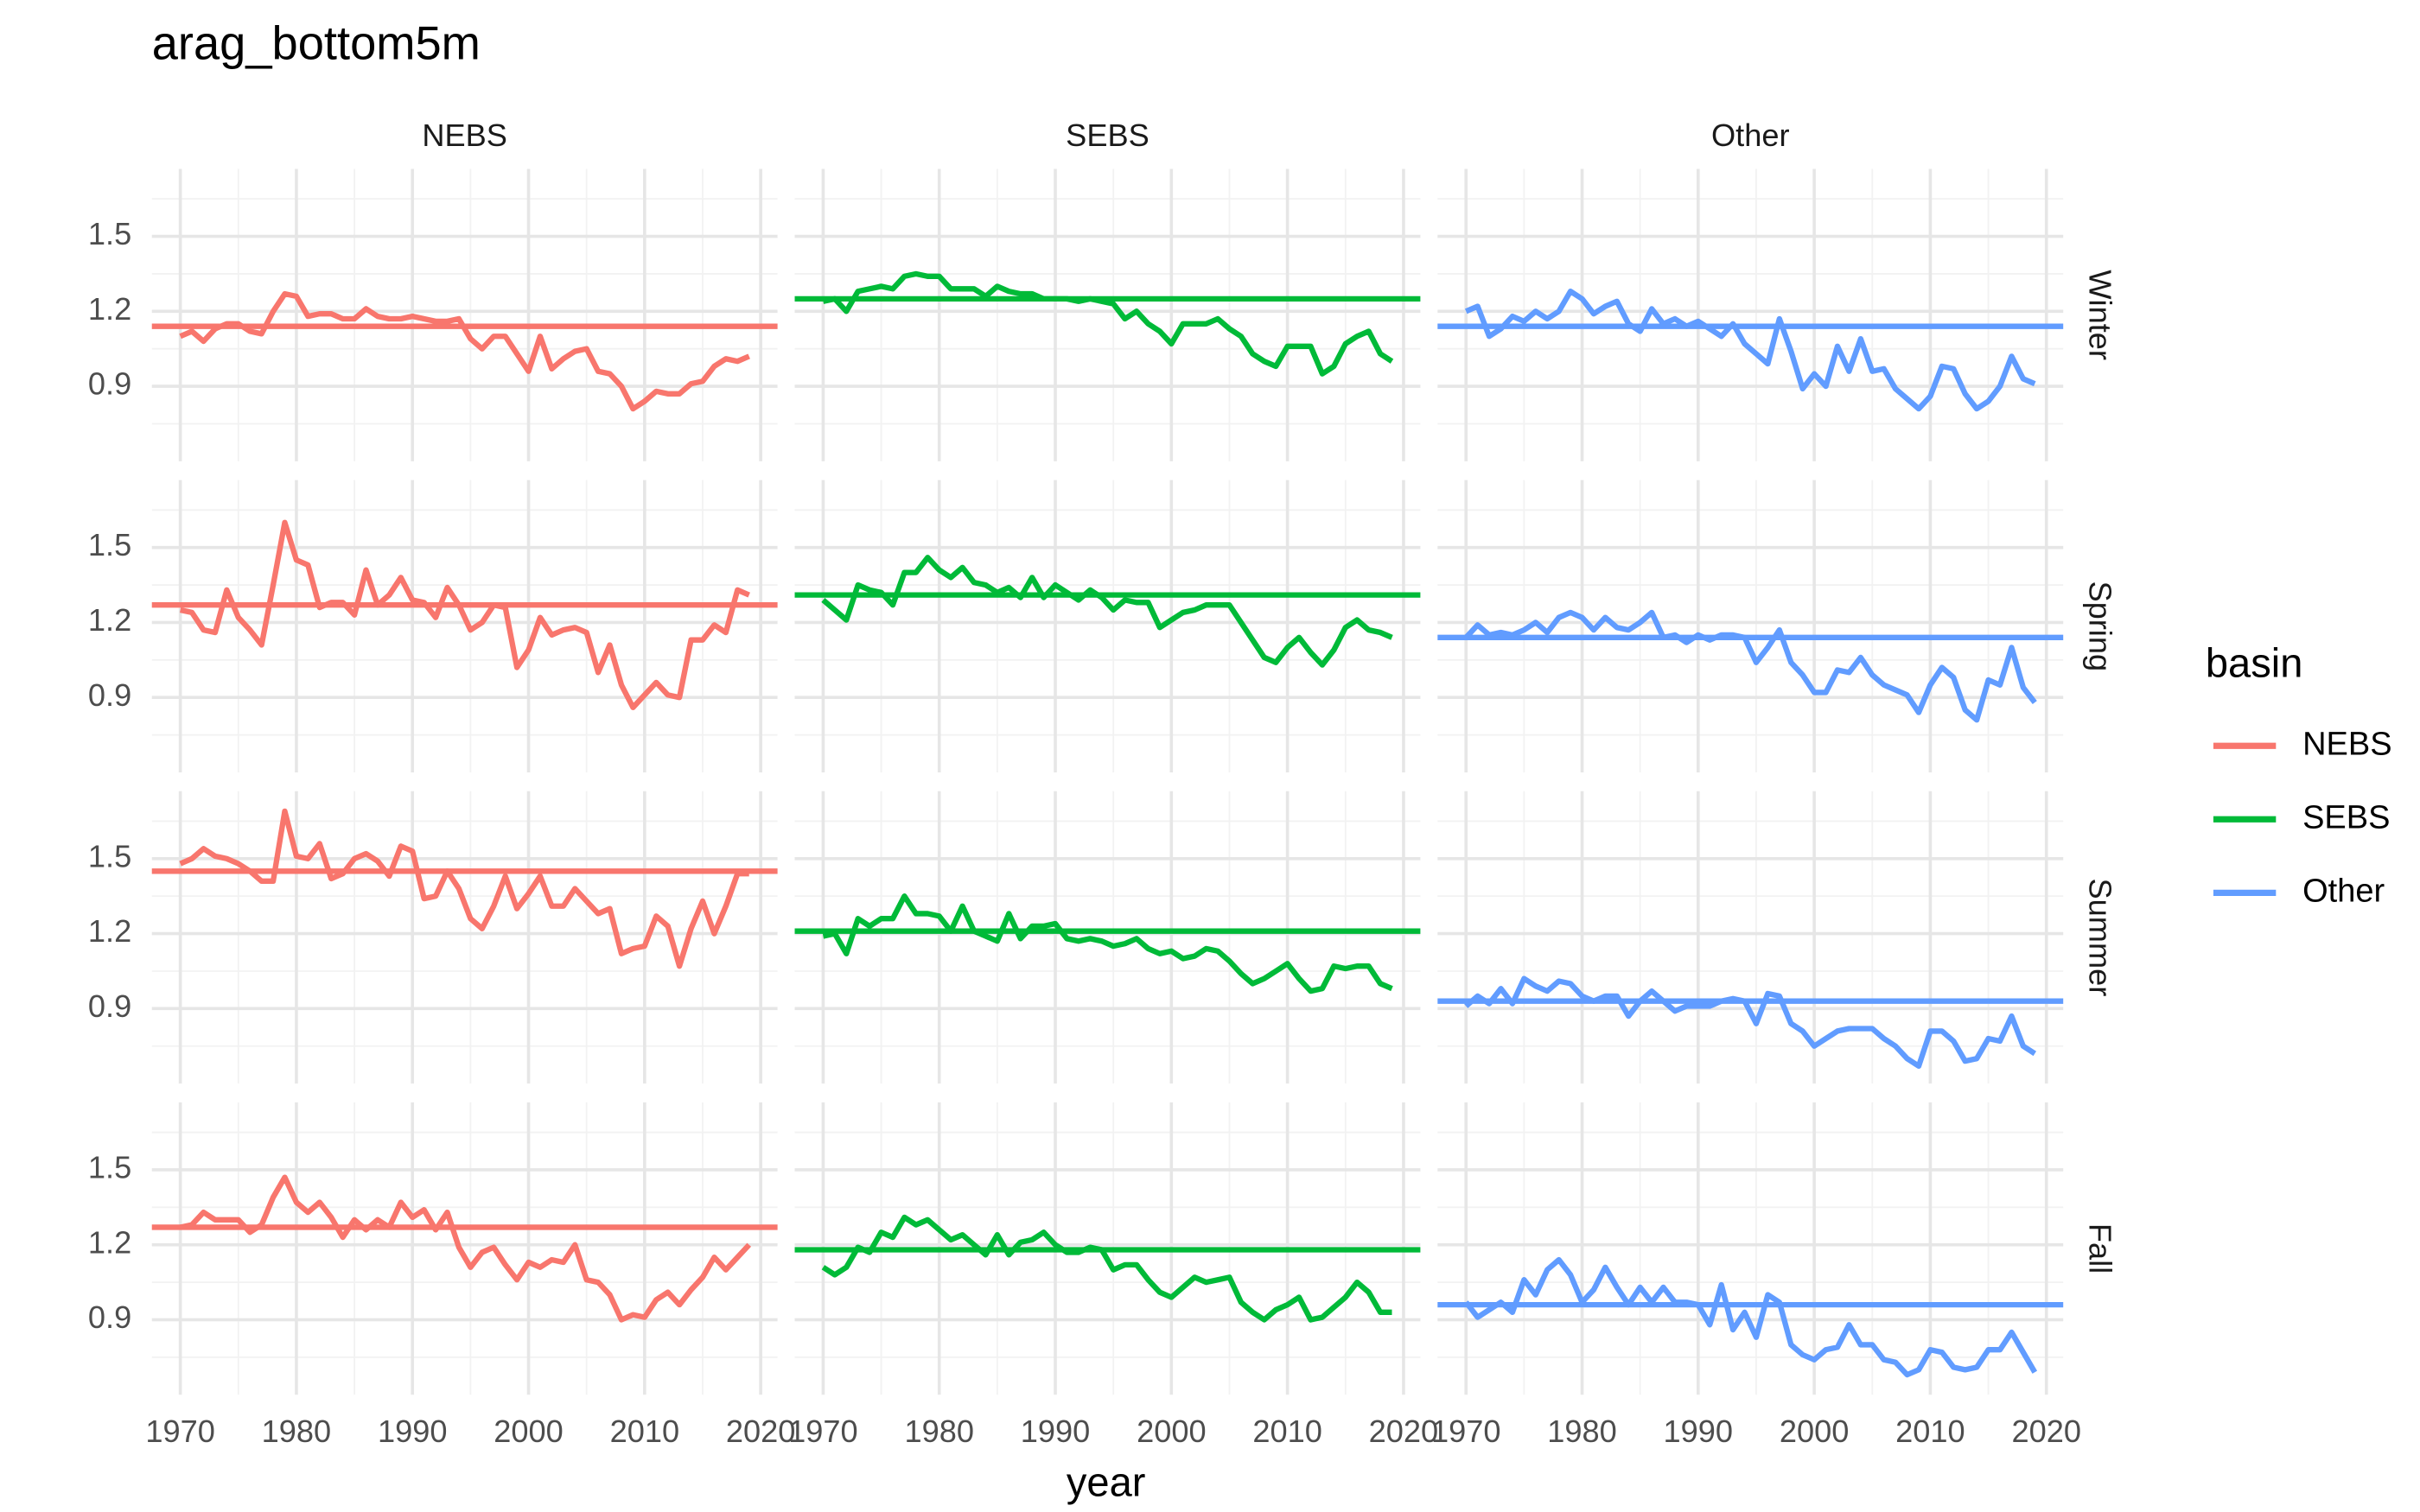 This screenshot has height=1512, width=2420. What do you see at coordinates (2100, 315) in the screenshot?
I see `row-strip-label: Winter` at bounding box center [2100, 315].